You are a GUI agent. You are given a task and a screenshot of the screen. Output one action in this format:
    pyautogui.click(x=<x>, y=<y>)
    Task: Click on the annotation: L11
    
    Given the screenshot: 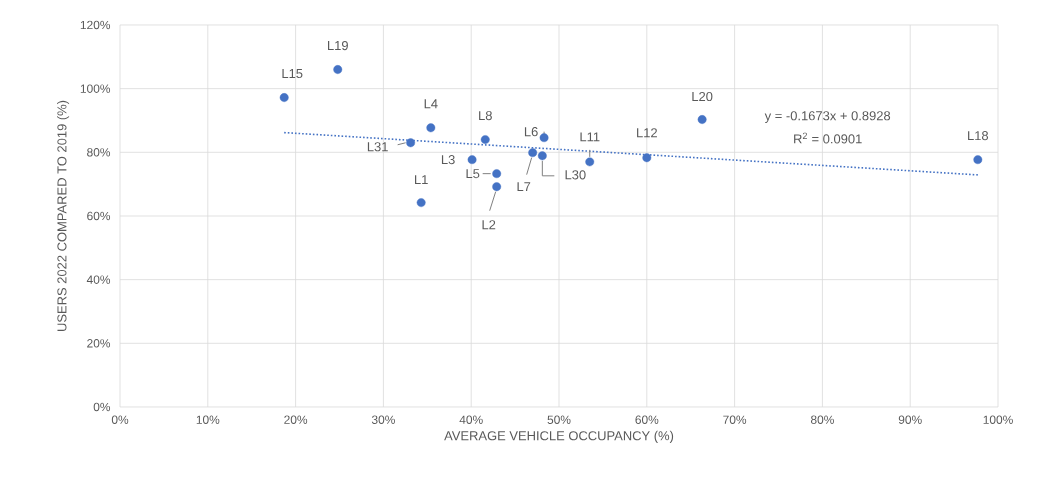 What is the action you would take?
    pyautogui.click(x=590, y=137)
    